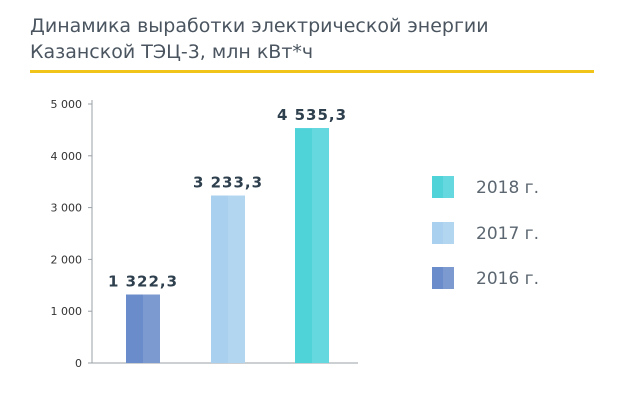  What do you see at coordinates (67, 311) in the screenshot?
I see `y-tick-label: 1 000` at bounding box center [67, 311].